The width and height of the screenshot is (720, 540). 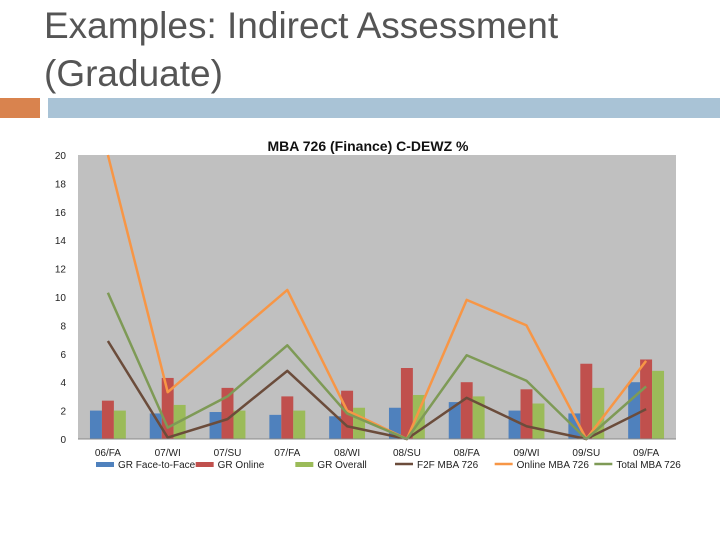 I want to click on legend-label: GR Overall, so click(x=341, y=465).